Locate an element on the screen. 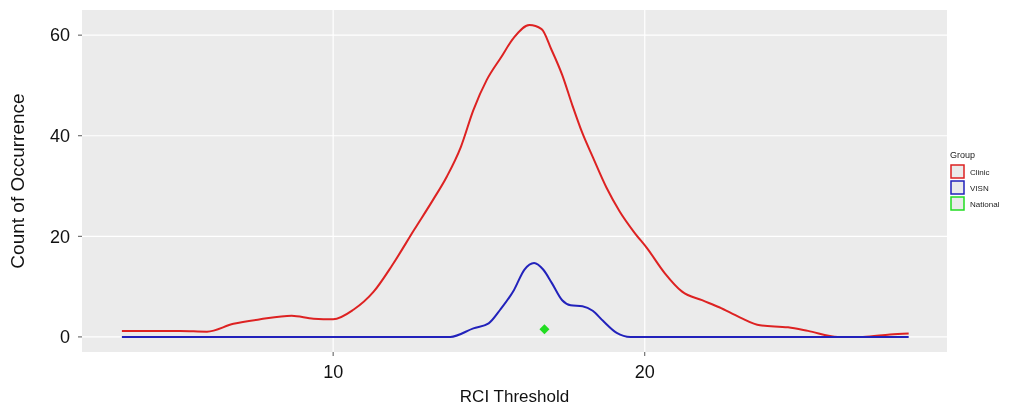  legend-label: Clinic is located at coordinates (980, 172).